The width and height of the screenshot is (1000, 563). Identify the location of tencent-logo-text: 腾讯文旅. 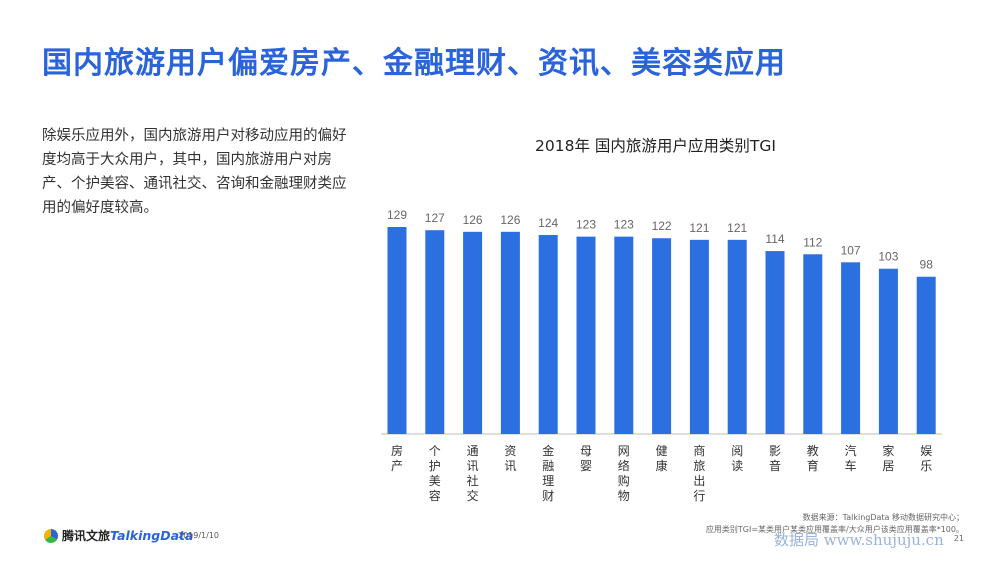
(86, 536).